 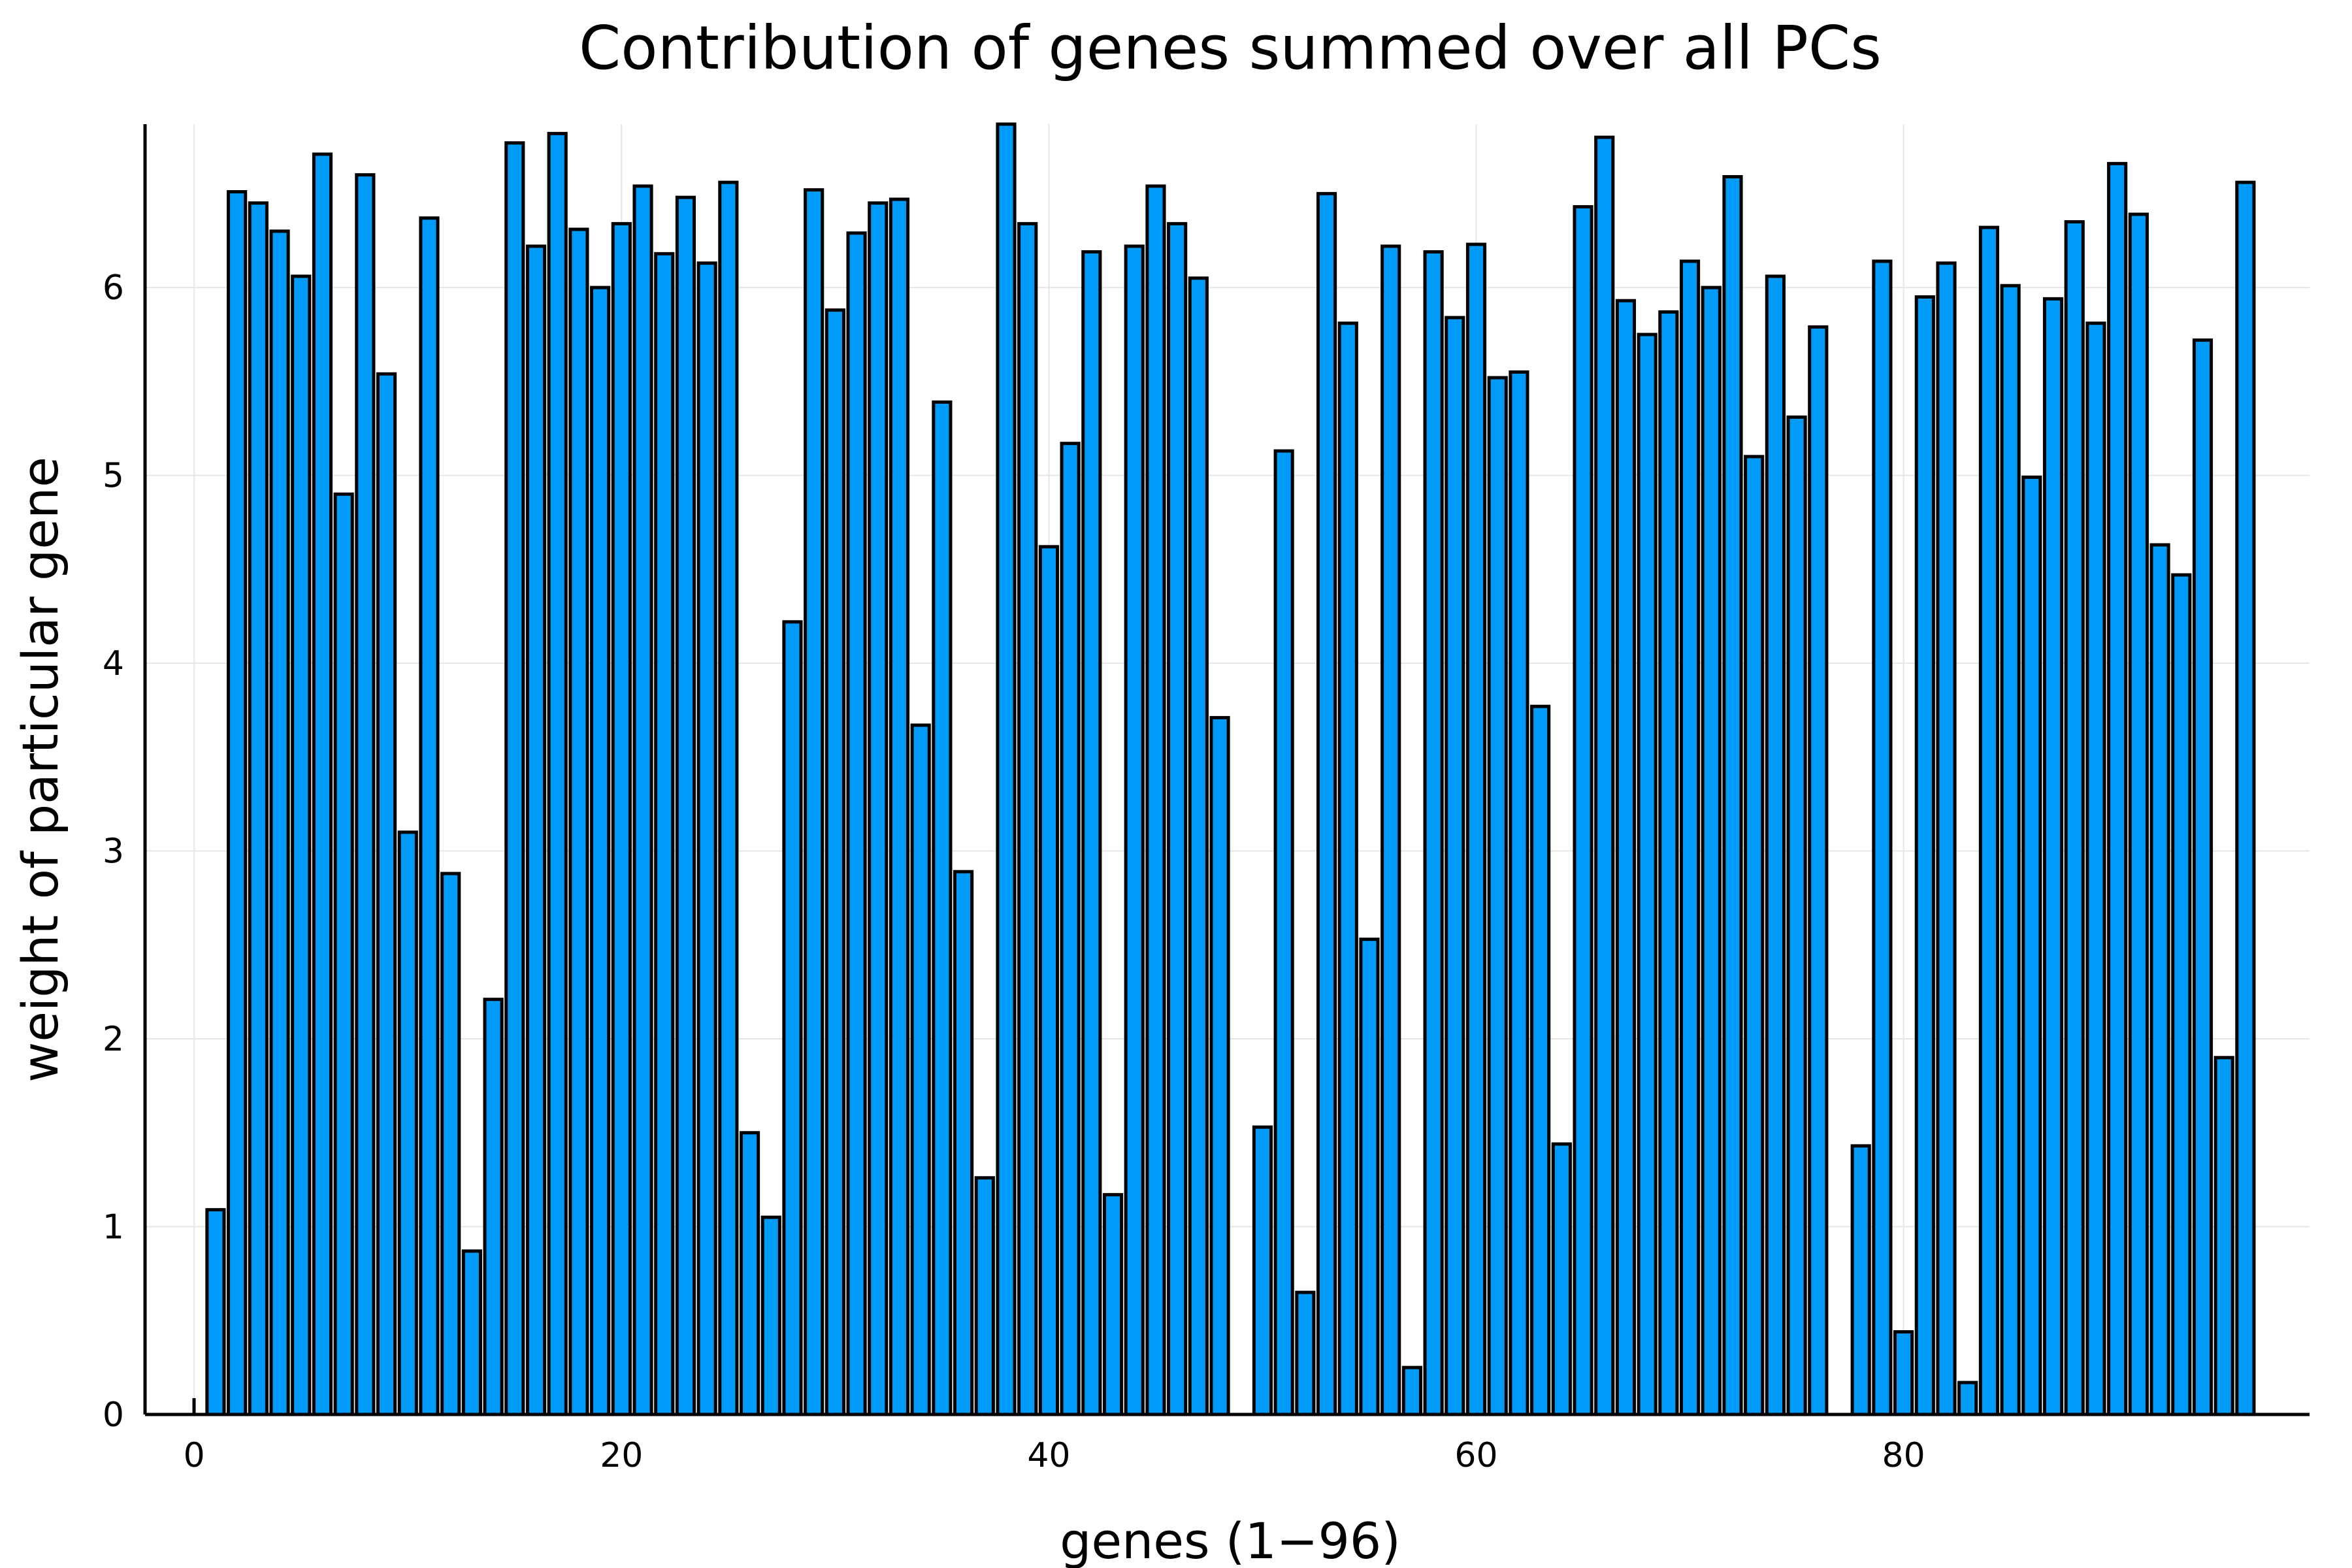 I want to click on x-tick-label: 0, so click(x=194, y=1455).